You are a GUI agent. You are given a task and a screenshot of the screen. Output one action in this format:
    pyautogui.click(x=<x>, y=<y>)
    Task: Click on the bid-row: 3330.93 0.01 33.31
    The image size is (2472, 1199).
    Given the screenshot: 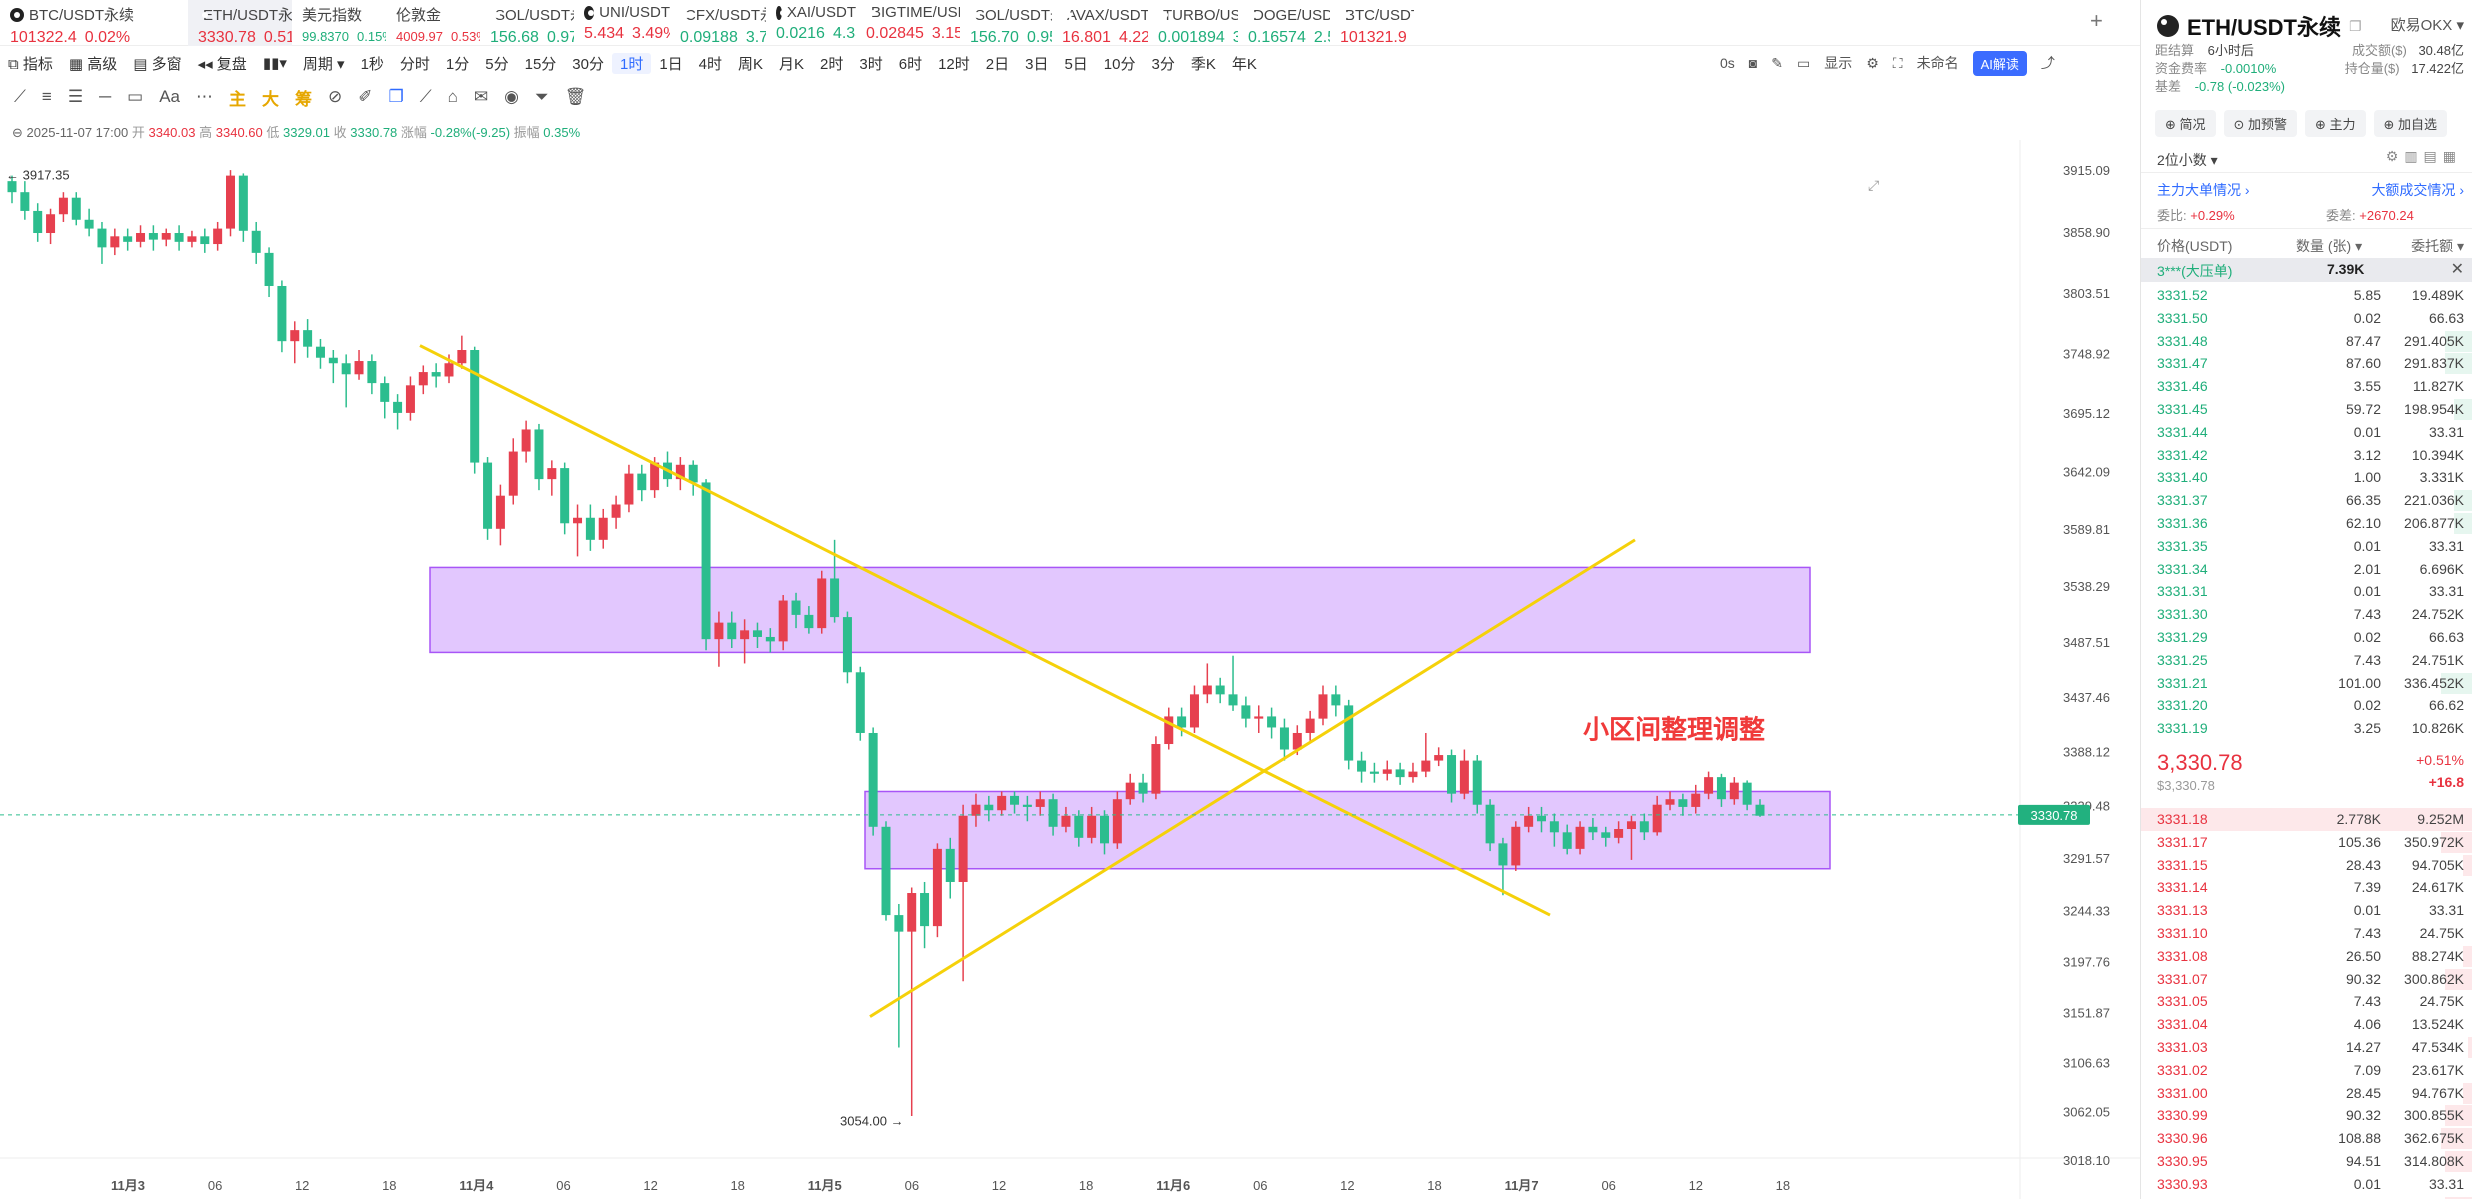 What is the action you would take?
    pyautogui.click(x=2306, y=1184)
    